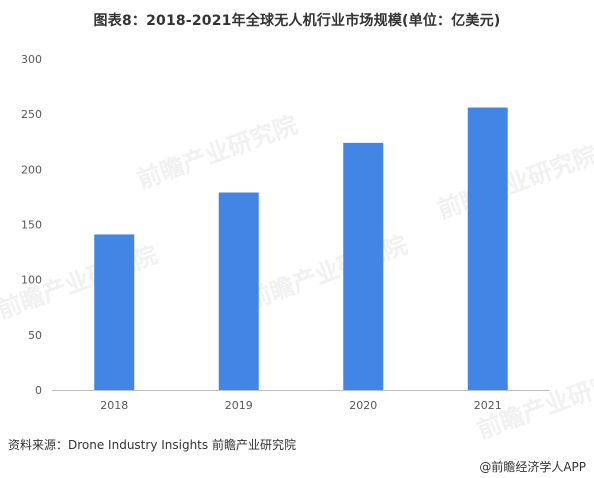  I want to click on y-tick-label: 250, so click(31, 114).